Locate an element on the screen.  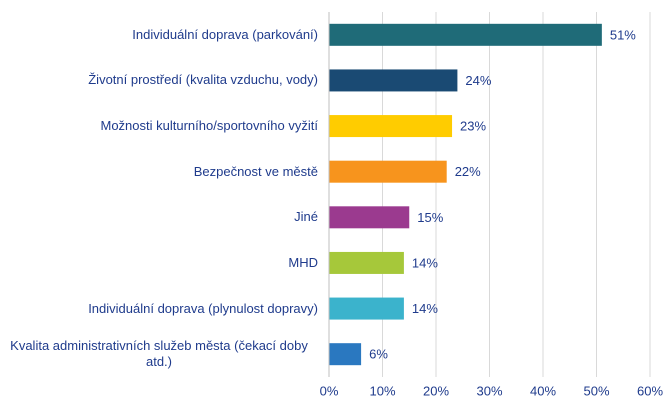
category-label: Individuální doprava (plynulost dopravy) is located at coordinates (203, 308).